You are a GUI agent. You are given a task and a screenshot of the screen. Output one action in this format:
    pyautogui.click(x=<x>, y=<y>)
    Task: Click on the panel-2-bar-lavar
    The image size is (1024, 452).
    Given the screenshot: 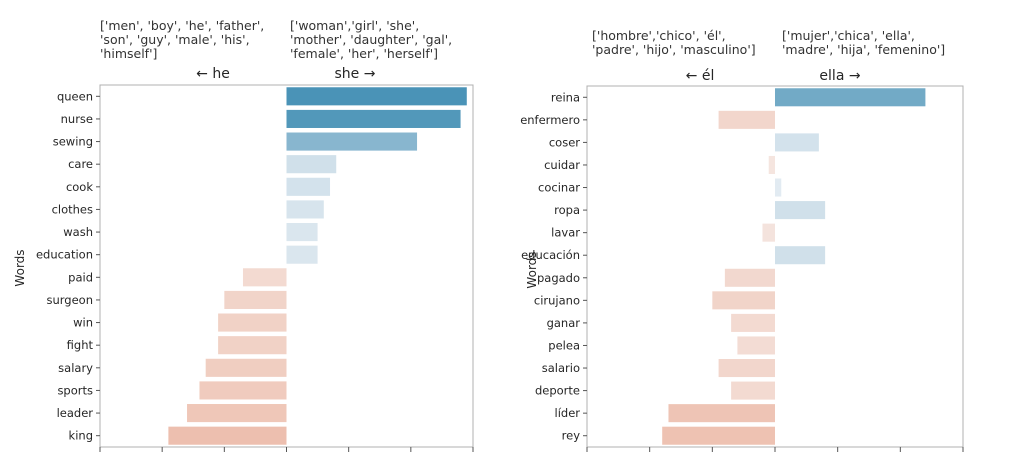 What is the action you would take?
    pyautogui.click(x=768, y=232)
    